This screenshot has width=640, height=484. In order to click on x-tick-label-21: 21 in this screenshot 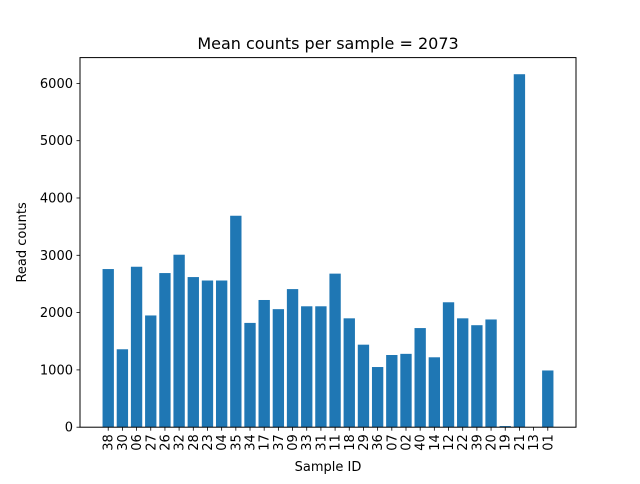, I will do `click(520, 442)`.